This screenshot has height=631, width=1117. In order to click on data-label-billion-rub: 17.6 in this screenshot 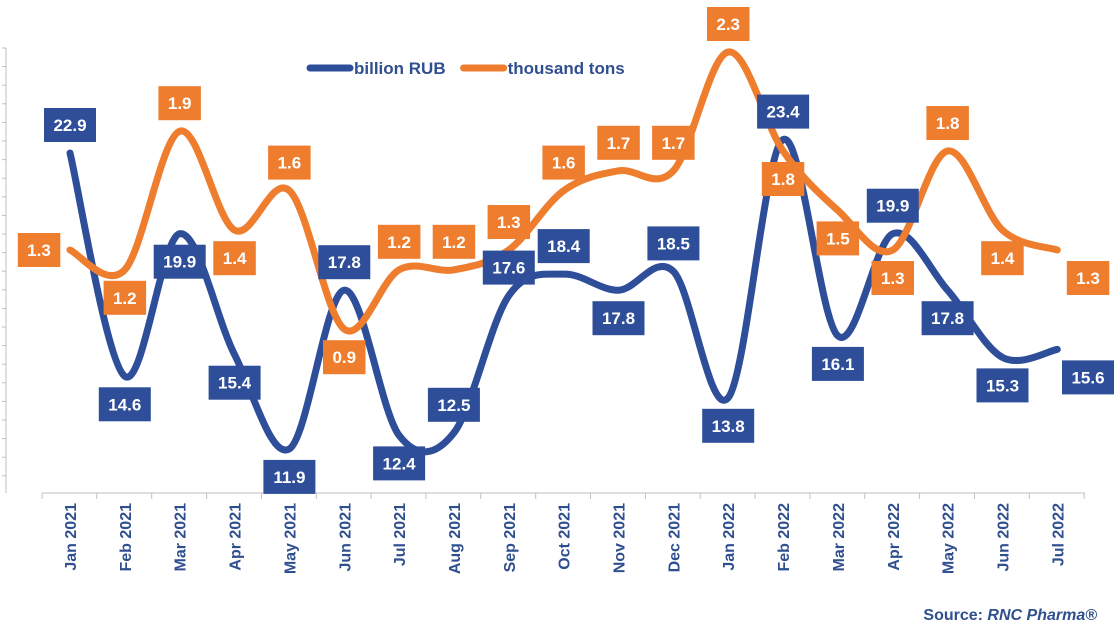, I will do `click(508, 267)`.